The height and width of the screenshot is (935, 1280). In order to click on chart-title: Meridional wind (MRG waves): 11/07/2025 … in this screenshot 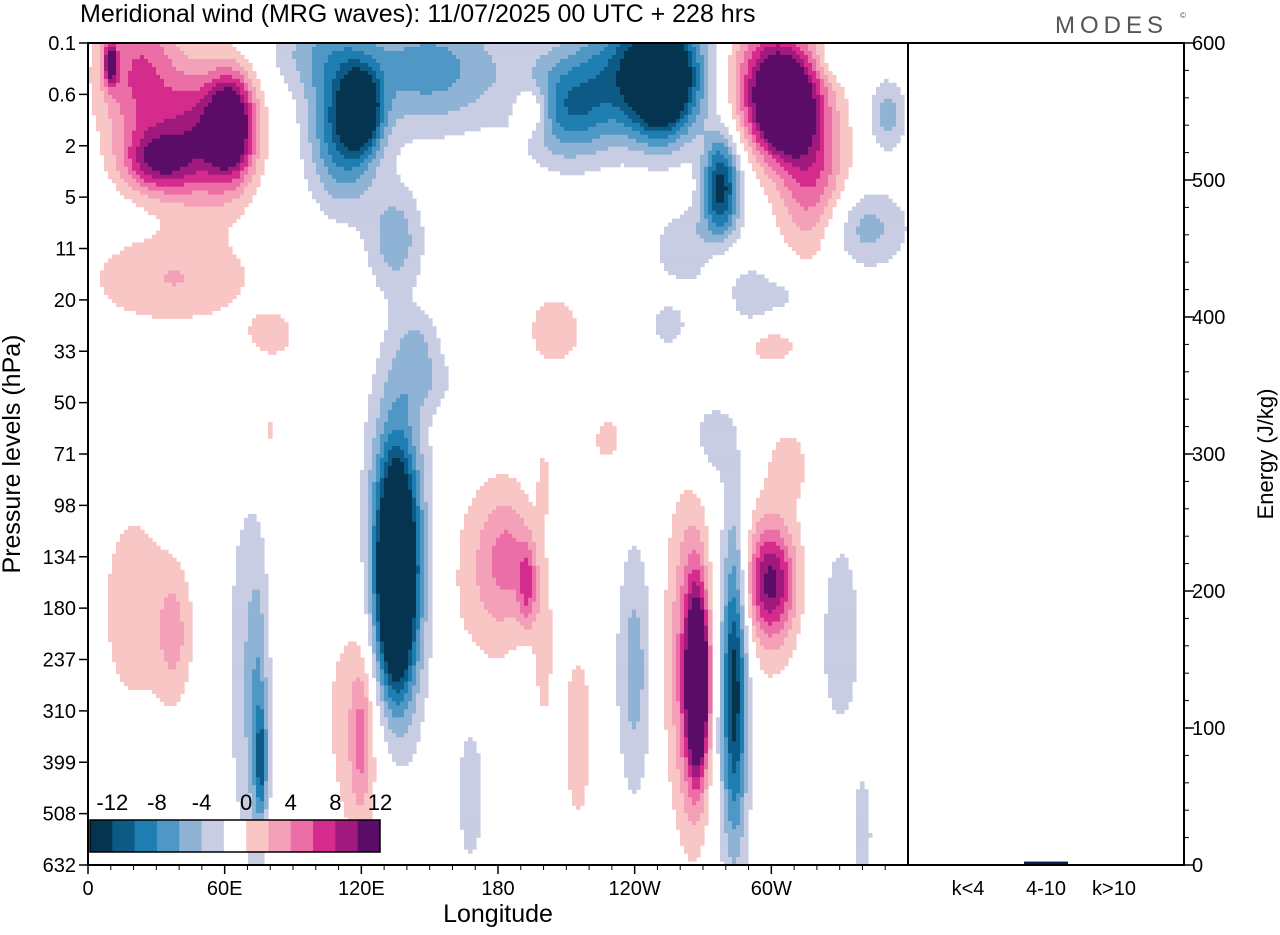, I will do `click(418, 14)`.